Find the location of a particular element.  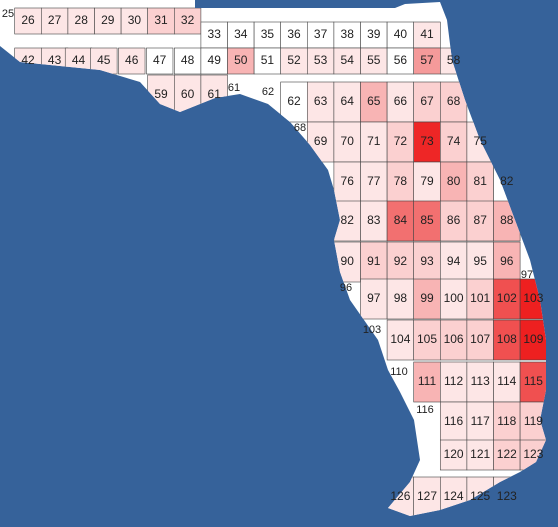

cell-label: 84 is located at coordinates (401, 220).